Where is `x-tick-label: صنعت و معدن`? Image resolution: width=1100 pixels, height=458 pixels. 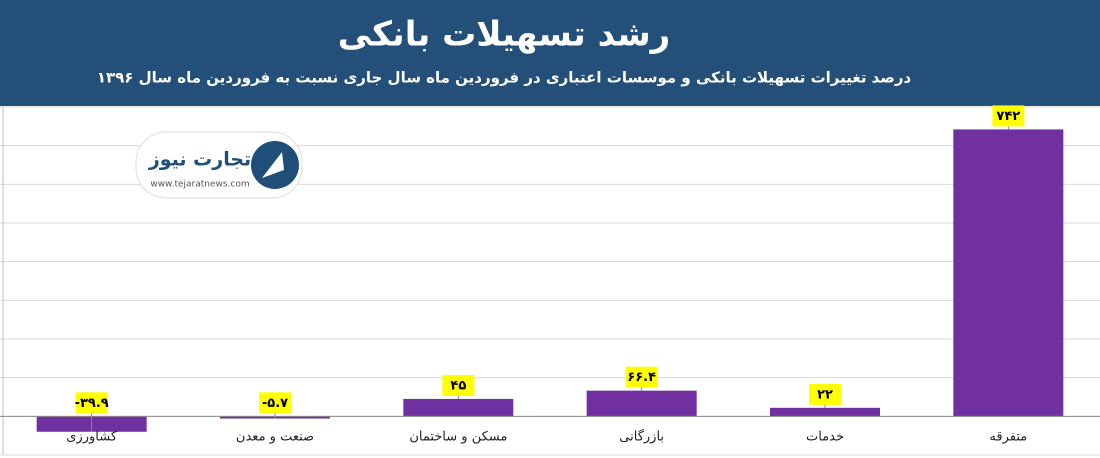
x-tick-label: صنعت و معدن is located at coordinates (275, 437).